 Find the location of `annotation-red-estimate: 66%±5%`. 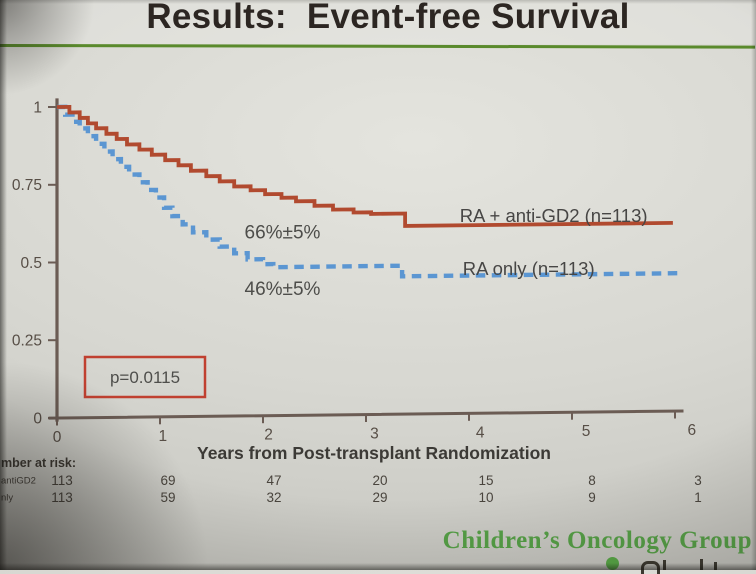

annotation-red-estimate: 66%±5% is located at coordinates (283, 233).